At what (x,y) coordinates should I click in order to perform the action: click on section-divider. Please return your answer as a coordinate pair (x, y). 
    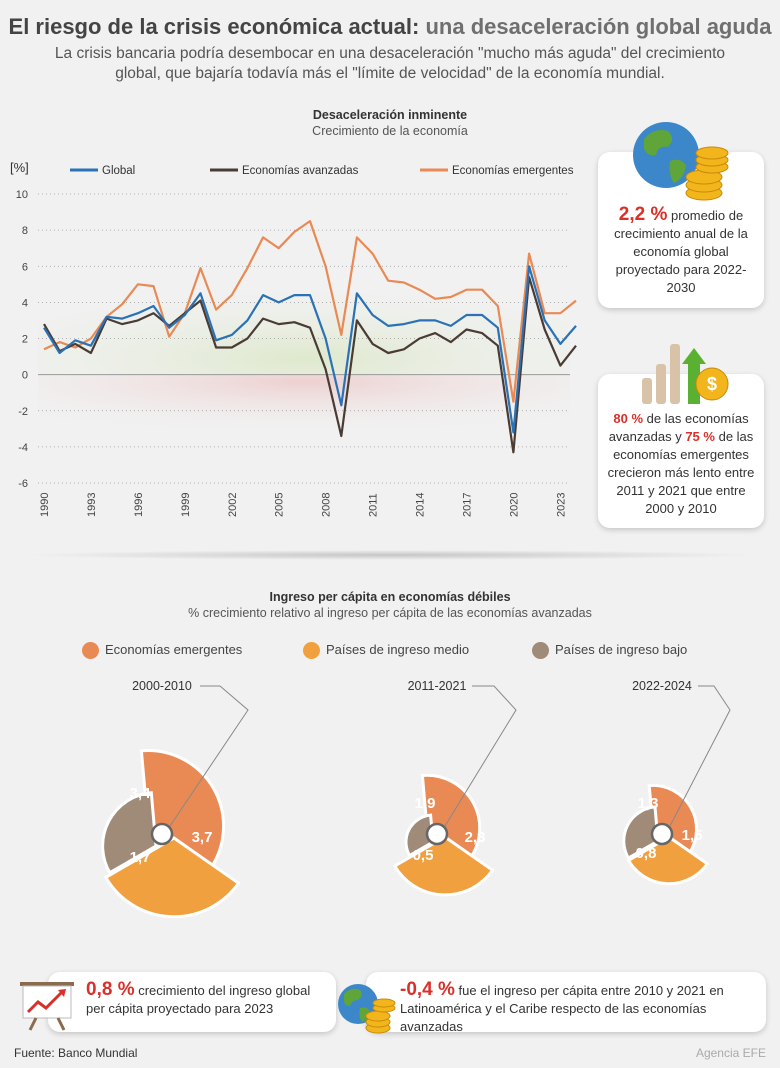
    Looking at the image, I should click on (390, 555).